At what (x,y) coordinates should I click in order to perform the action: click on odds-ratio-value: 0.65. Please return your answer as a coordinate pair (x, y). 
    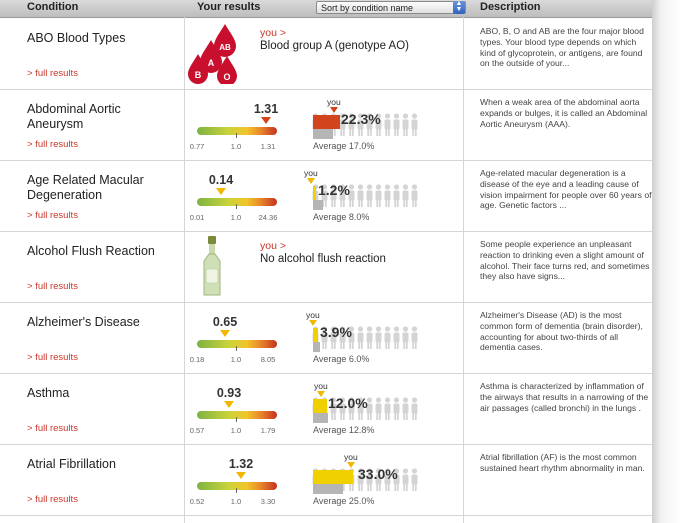
    Looking at the image, I should click on (225, 322).